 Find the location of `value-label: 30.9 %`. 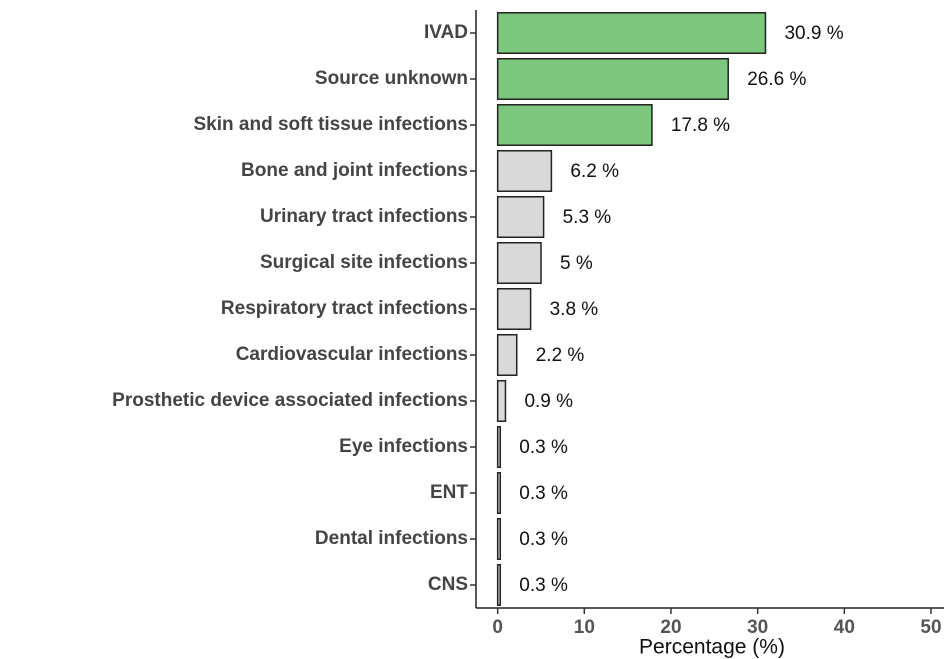

value-label: 30.9 % is located at coordinates (813, 33).